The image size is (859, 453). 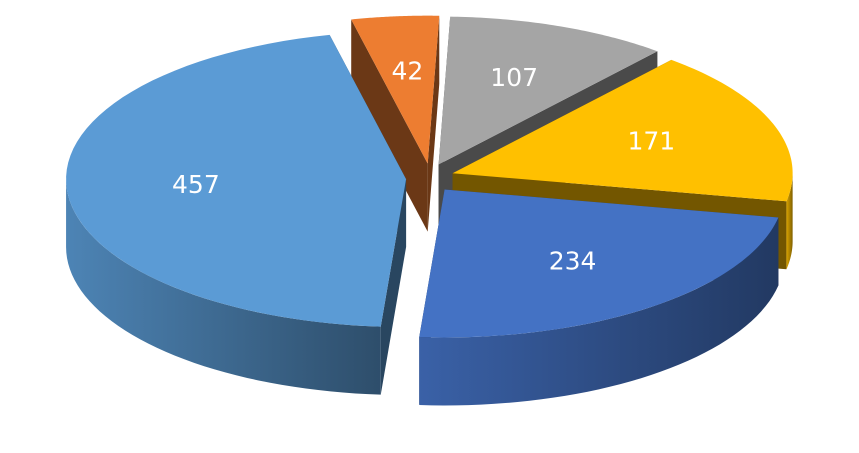 What do you see at coordinates (196, 184) in the screenshot?
I see `data-label: 457` at bounding box center [196, 184].